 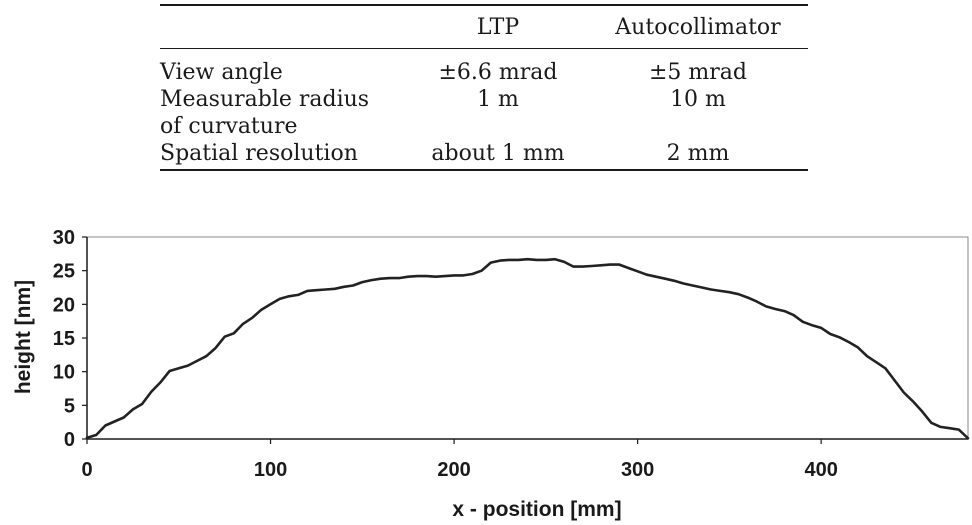 What do you see at coordinates (259, 153) in the screenshot?
I see `table-cell: Spatial resolution` at bounding box center [259, 153].